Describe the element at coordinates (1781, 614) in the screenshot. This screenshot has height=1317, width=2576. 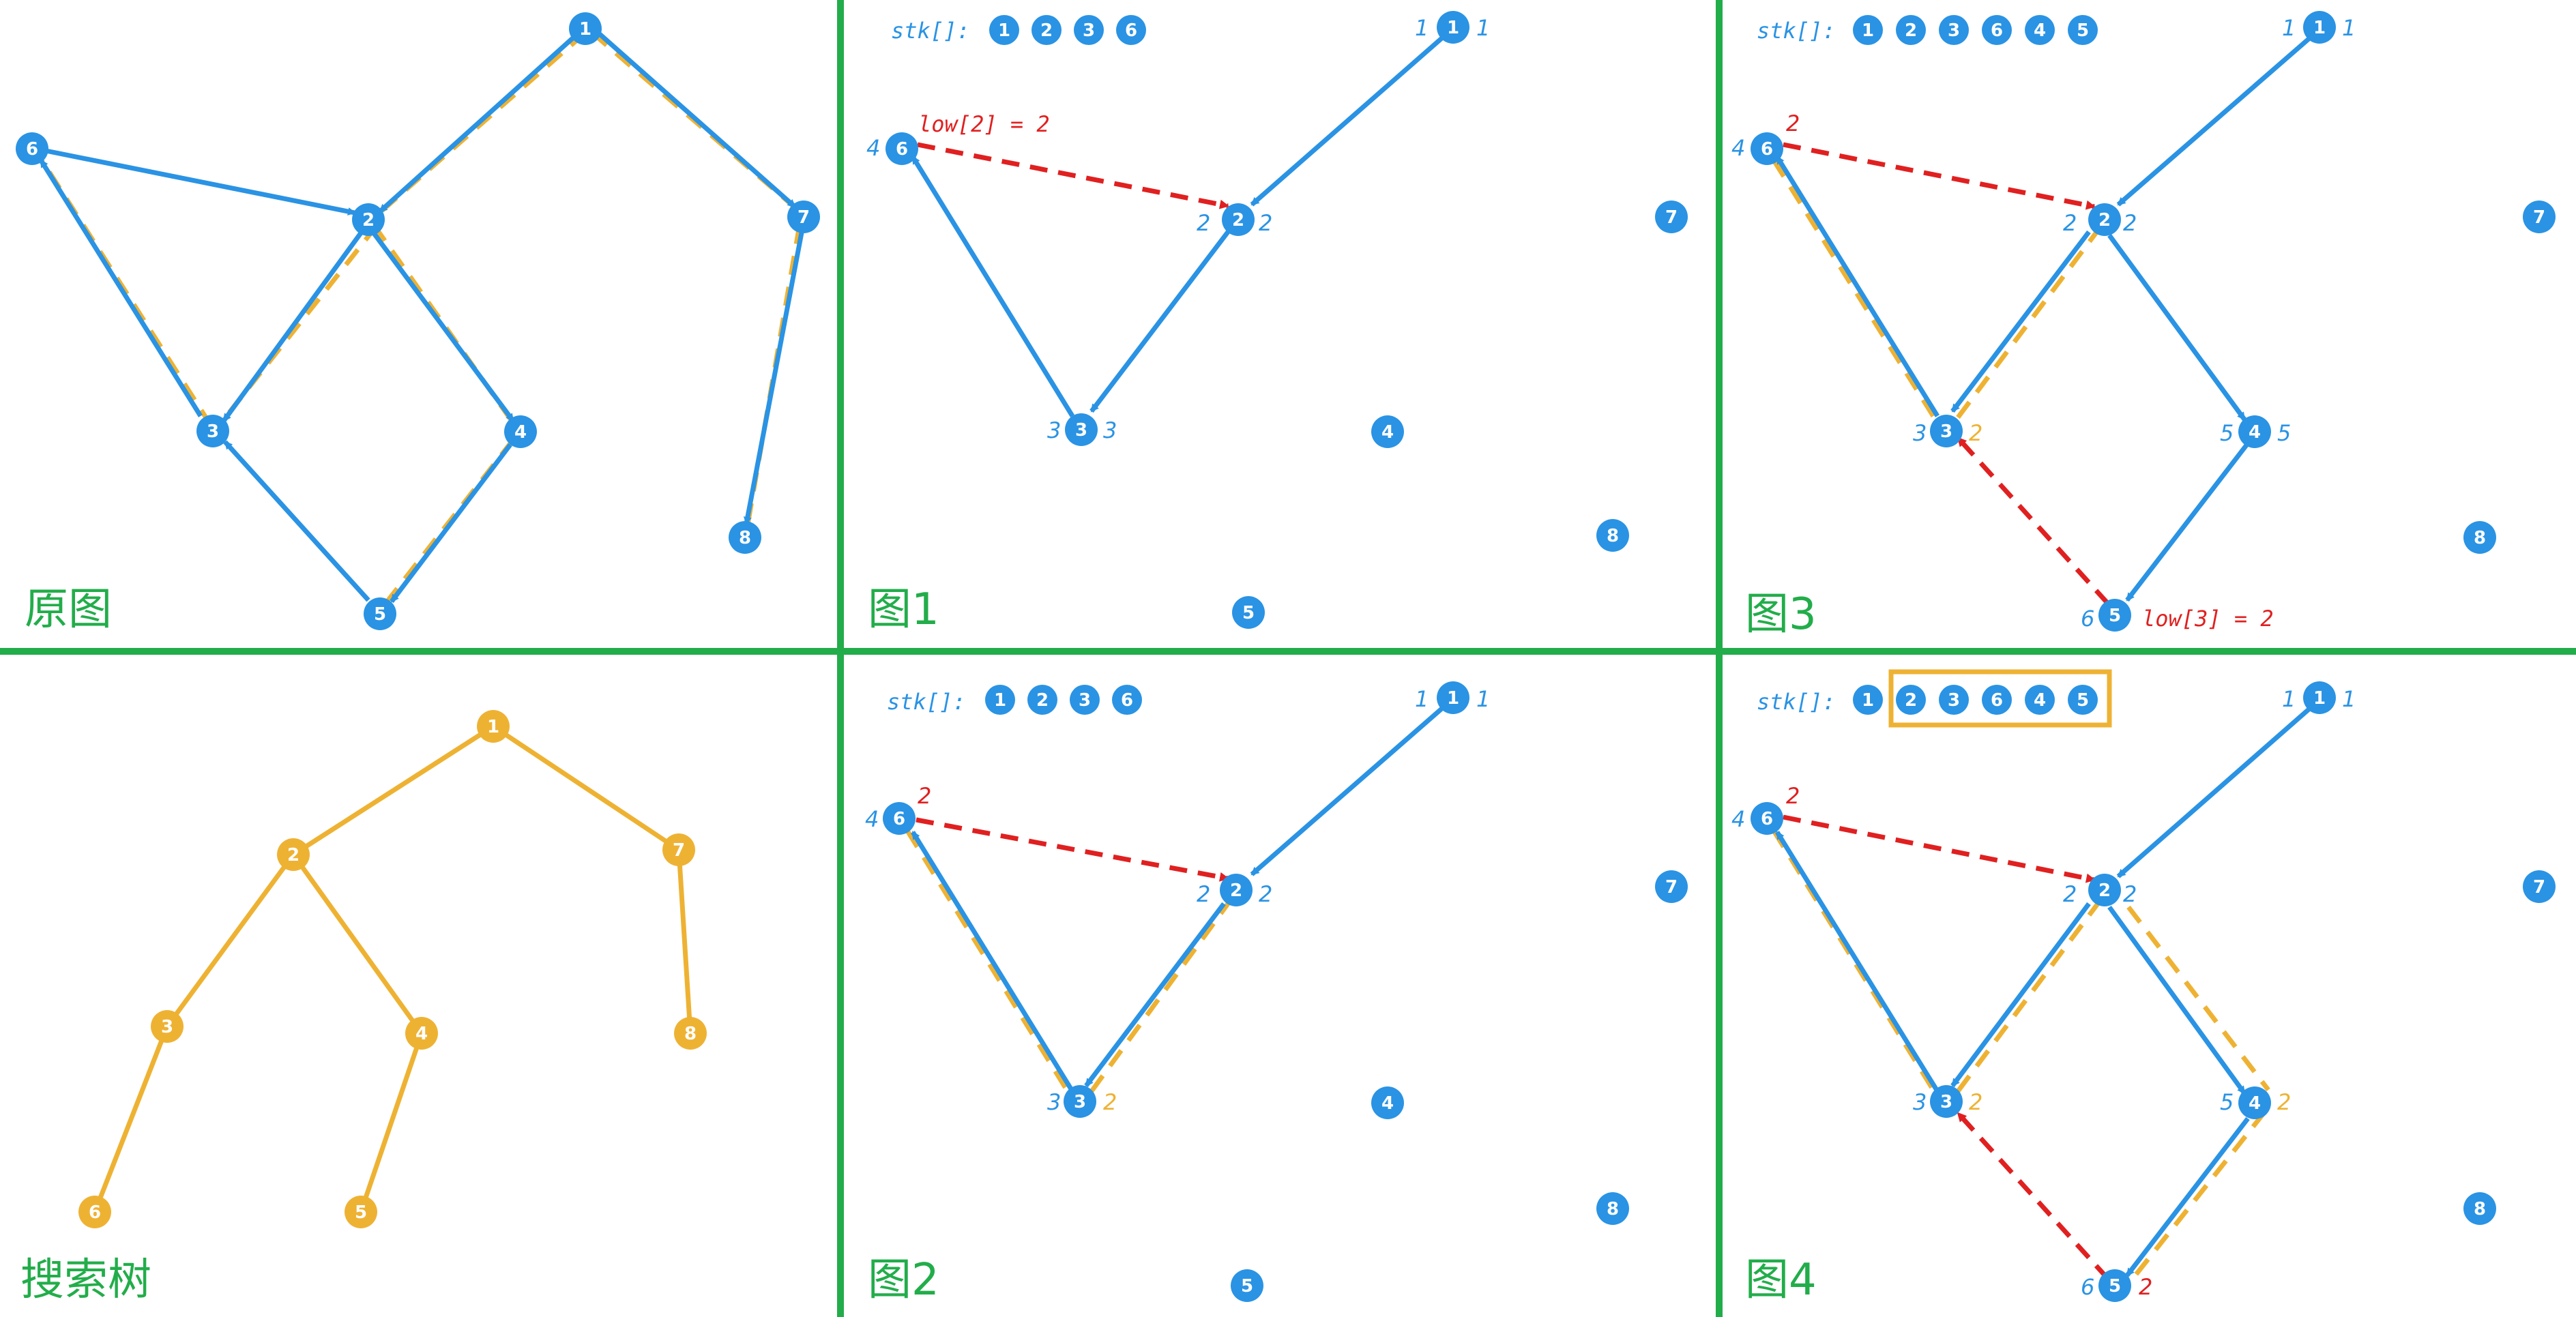
I see `panel-title-fig3: 图3` at that location.